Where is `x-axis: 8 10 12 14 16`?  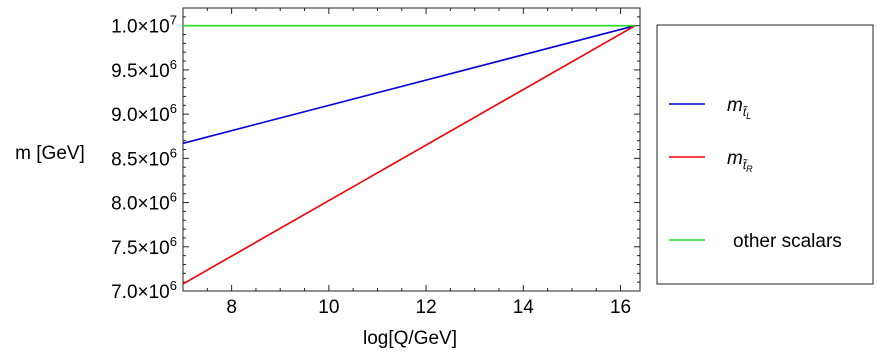 x-axis: 8 10 12 14 16 is located at coordinates (428, 307).